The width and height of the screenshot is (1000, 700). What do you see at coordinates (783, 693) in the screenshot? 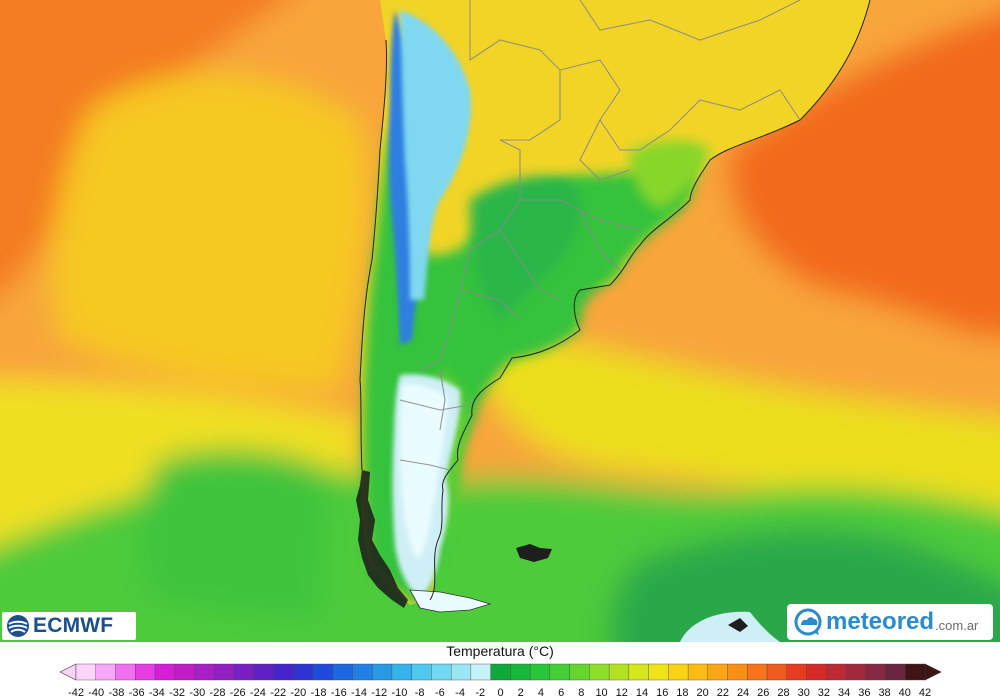
I see `legend-tick-label: 28` at bounding box center [783, 693].